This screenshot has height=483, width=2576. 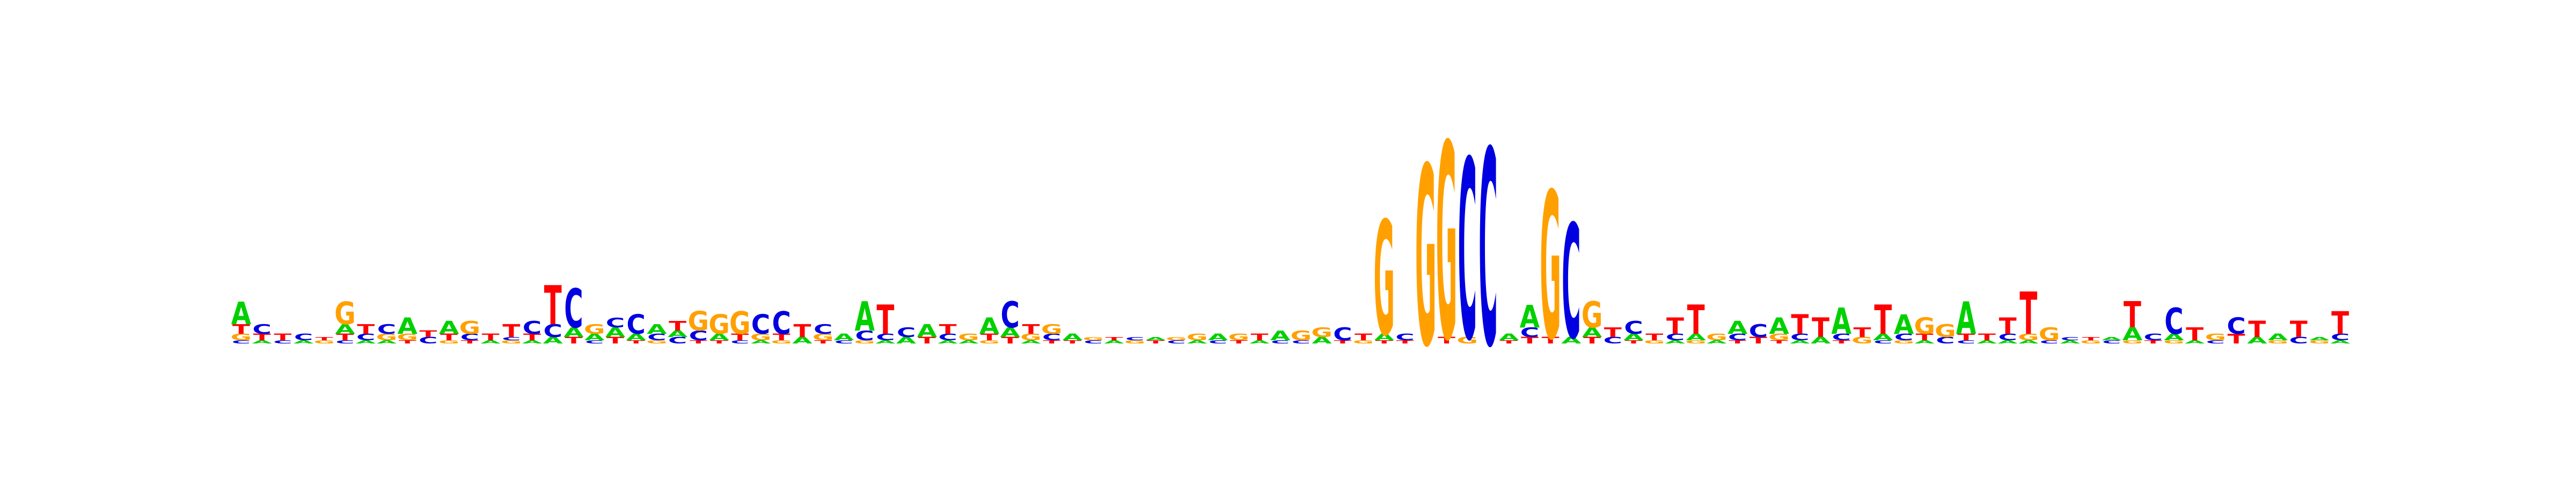 I want to click on logo-position-54: TC, so click(x=1342, y=334).